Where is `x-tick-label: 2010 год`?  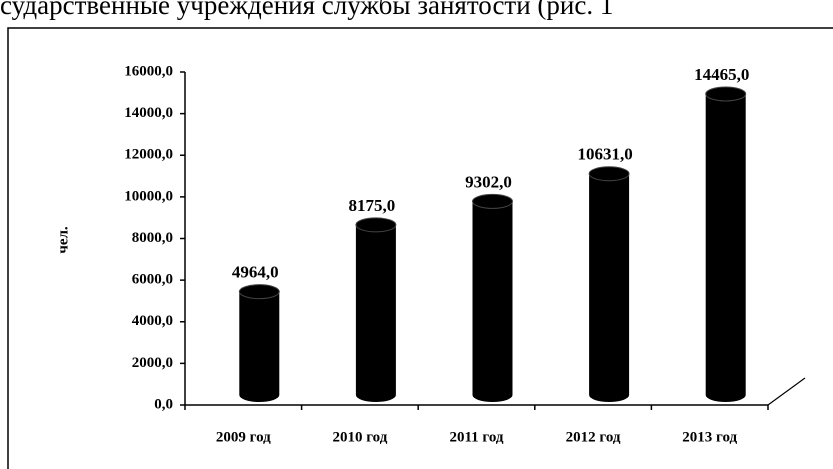
x-tick-label: 2010 год is located at coordinates (359, 437).